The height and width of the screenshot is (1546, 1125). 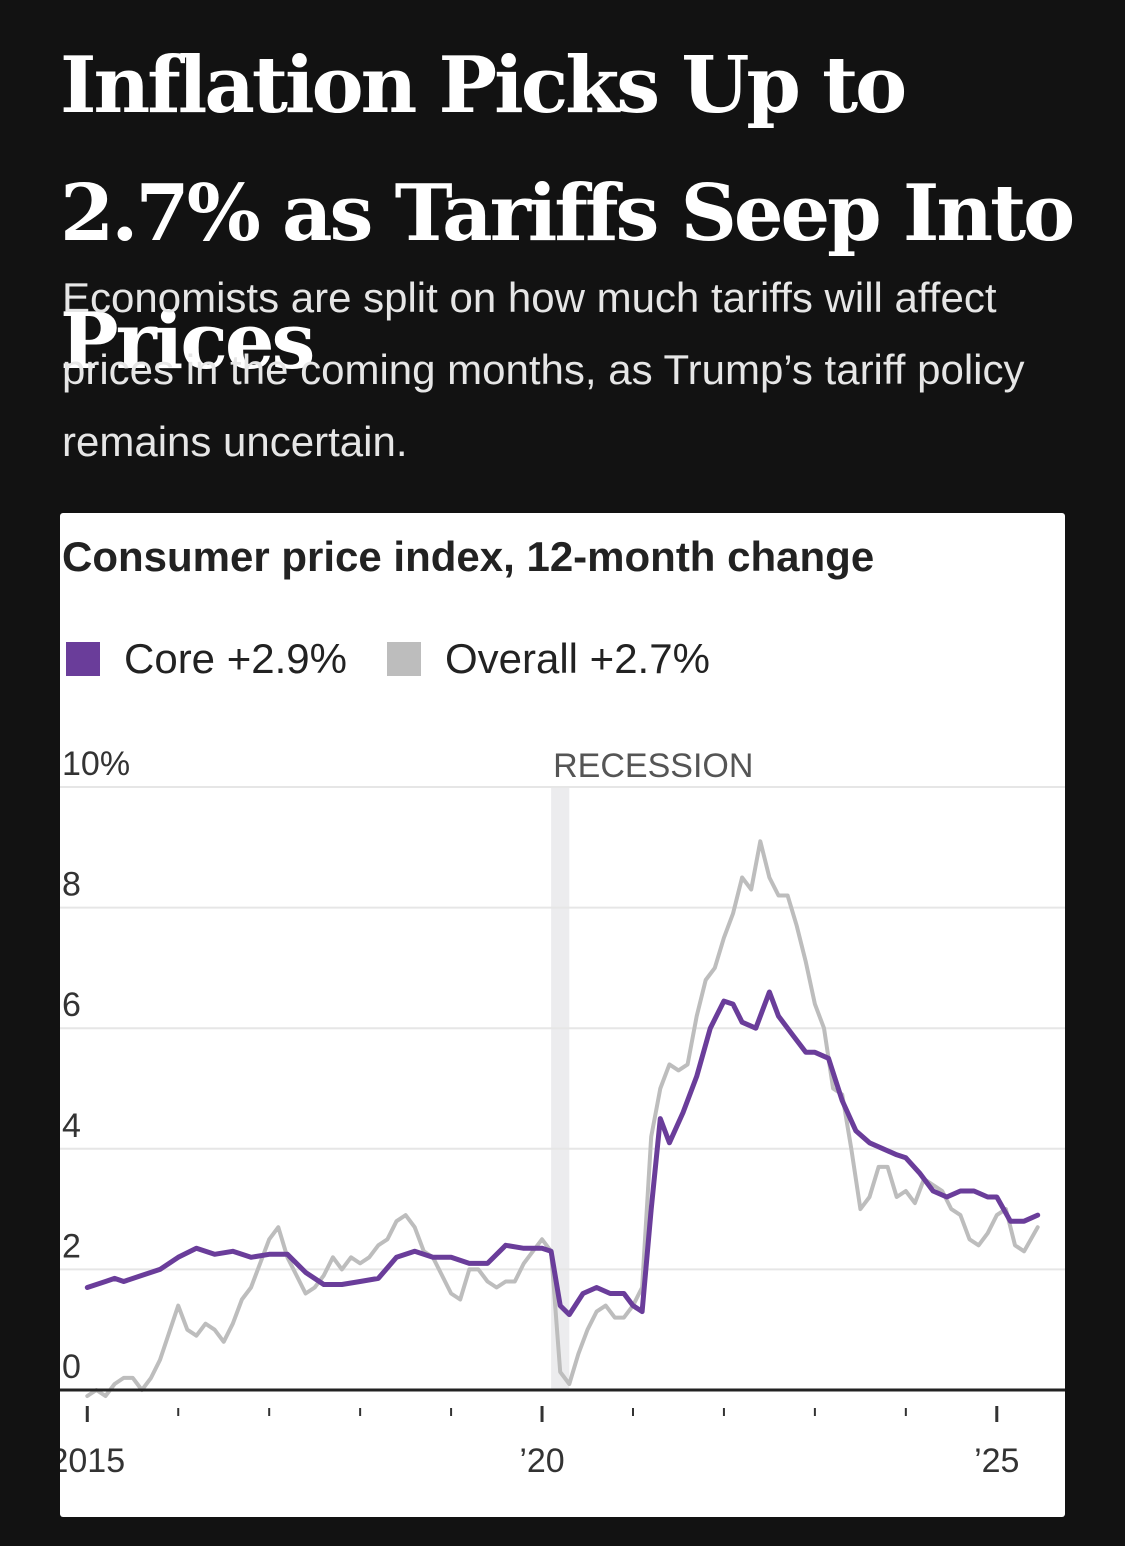 I want to click on x-axis-layer: 2015 ’20 ’25, so click(x=562, y=1434).